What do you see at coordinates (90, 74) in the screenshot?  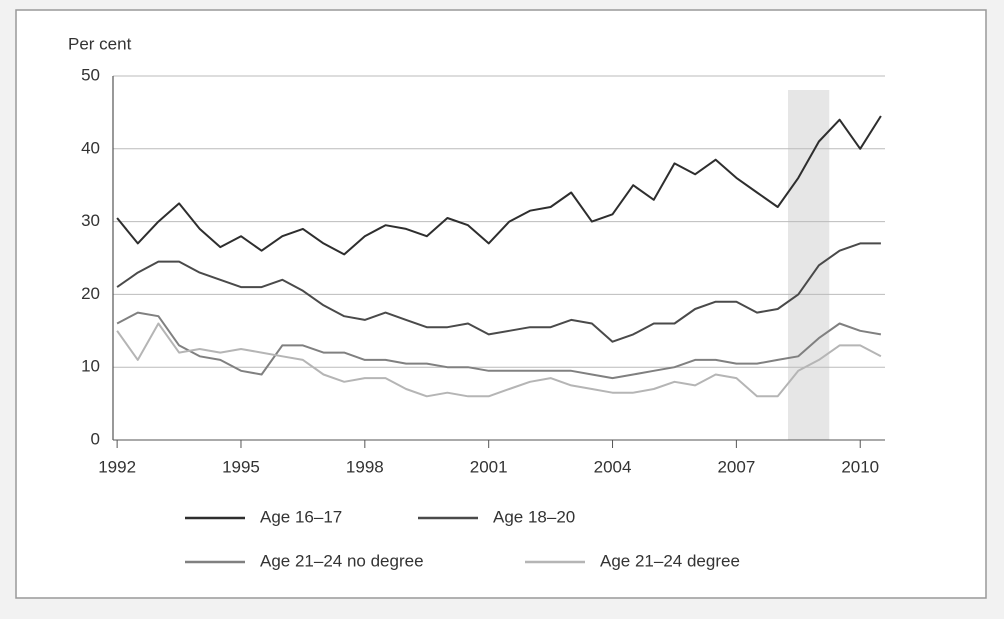 I see `y-tick-label: 50` at bounding box center [90, 74].